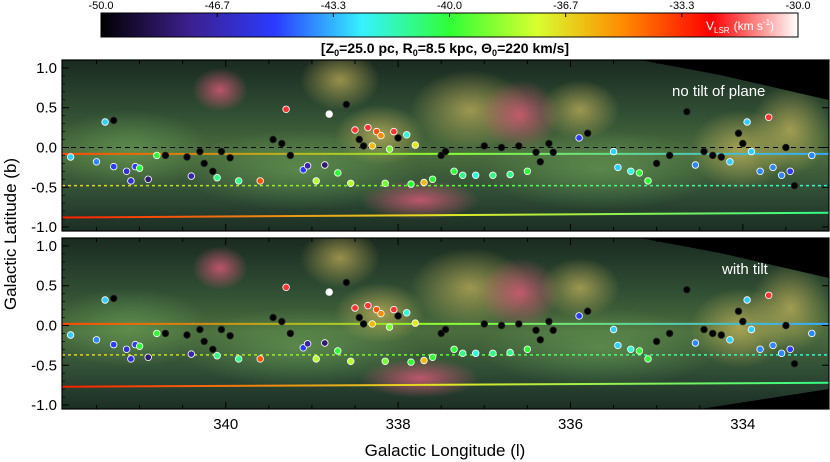 The height and width of the screenshot is (462, 830). I want to click on y-tick-label: 0.0, so click(46, 325).